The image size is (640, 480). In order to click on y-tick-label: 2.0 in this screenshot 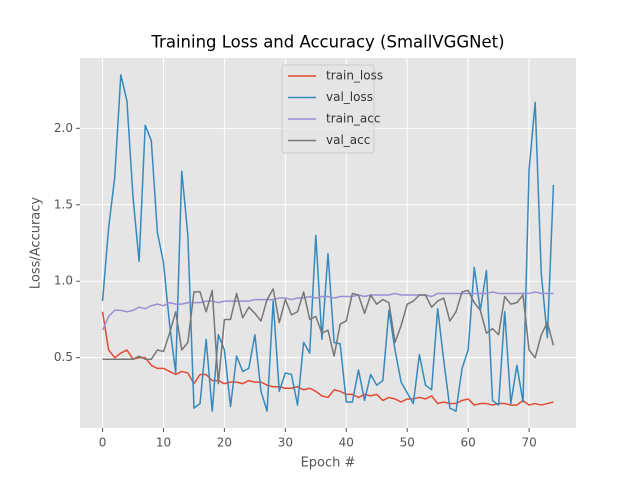, I will do `click(63, 128)`.